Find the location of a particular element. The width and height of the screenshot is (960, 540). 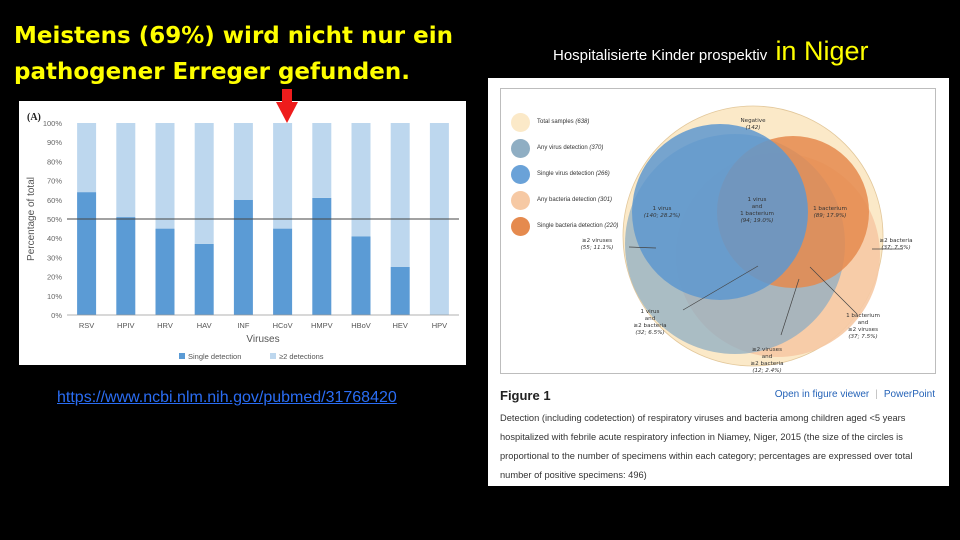

right-title-big: in Niger is located at coordinates (822, 51).